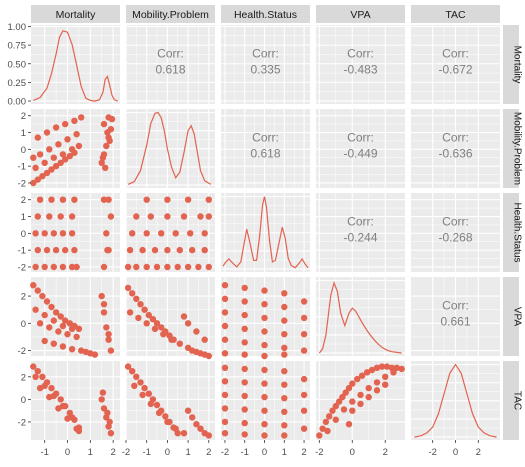  What do you see at coordinates (22, 422) in the screenshot?
I see `y-tick-label-tac: -2` at bounding box center [22, 422].